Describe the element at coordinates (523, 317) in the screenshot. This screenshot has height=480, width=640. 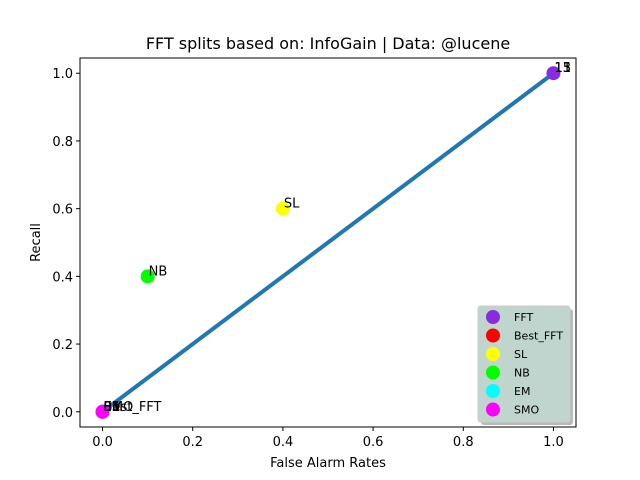
I see `legend-entry: FFT` at that location.